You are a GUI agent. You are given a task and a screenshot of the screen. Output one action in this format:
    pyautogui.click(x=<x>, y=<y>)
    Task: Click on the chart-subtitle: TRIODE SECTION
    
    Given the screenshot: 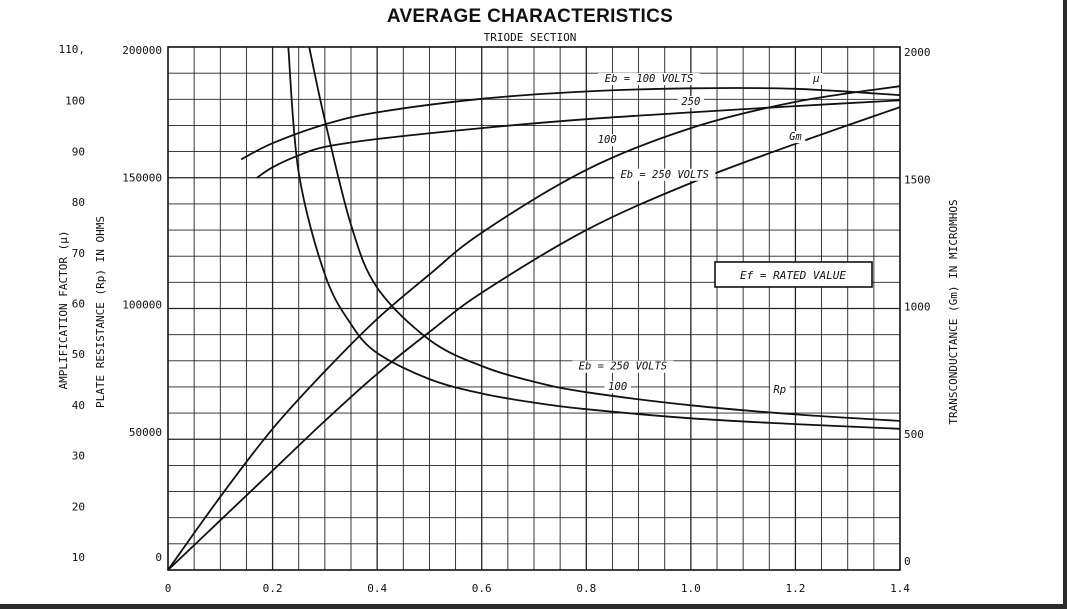 What is the action you would take?
    pyautogui.click(x=530, y=37)
    